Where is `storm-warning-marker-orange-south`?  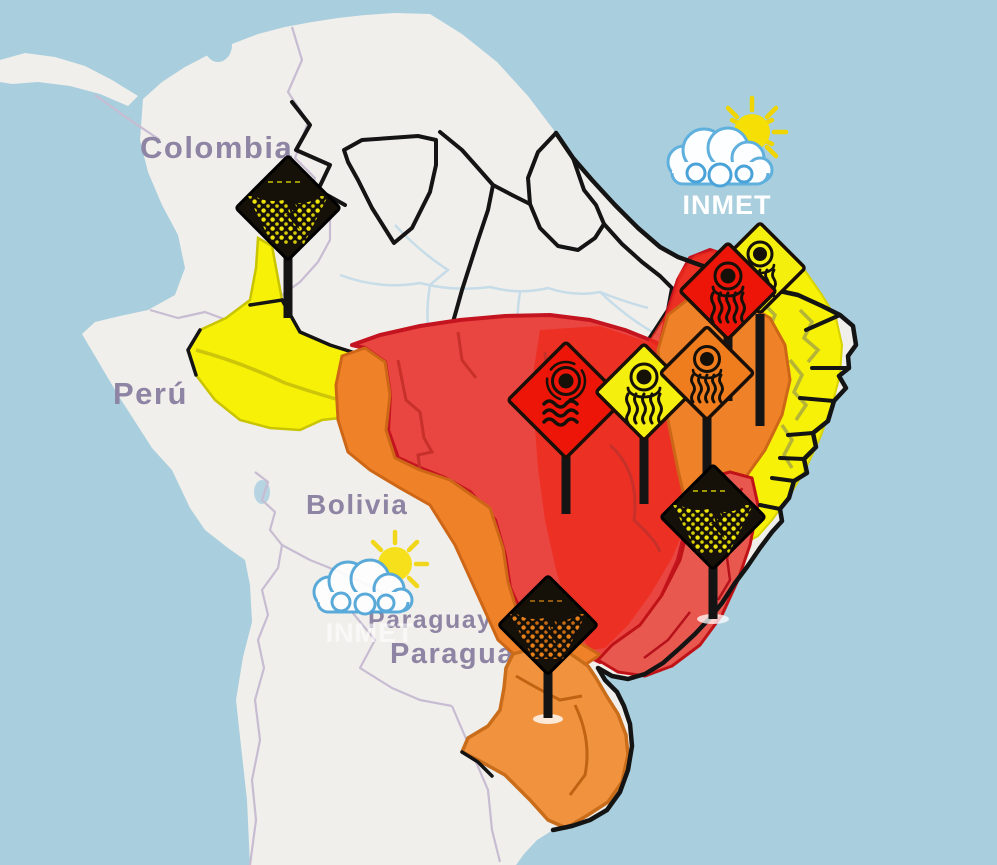 storm-warning-marker-orange-south is located at coordinates (548, 649).